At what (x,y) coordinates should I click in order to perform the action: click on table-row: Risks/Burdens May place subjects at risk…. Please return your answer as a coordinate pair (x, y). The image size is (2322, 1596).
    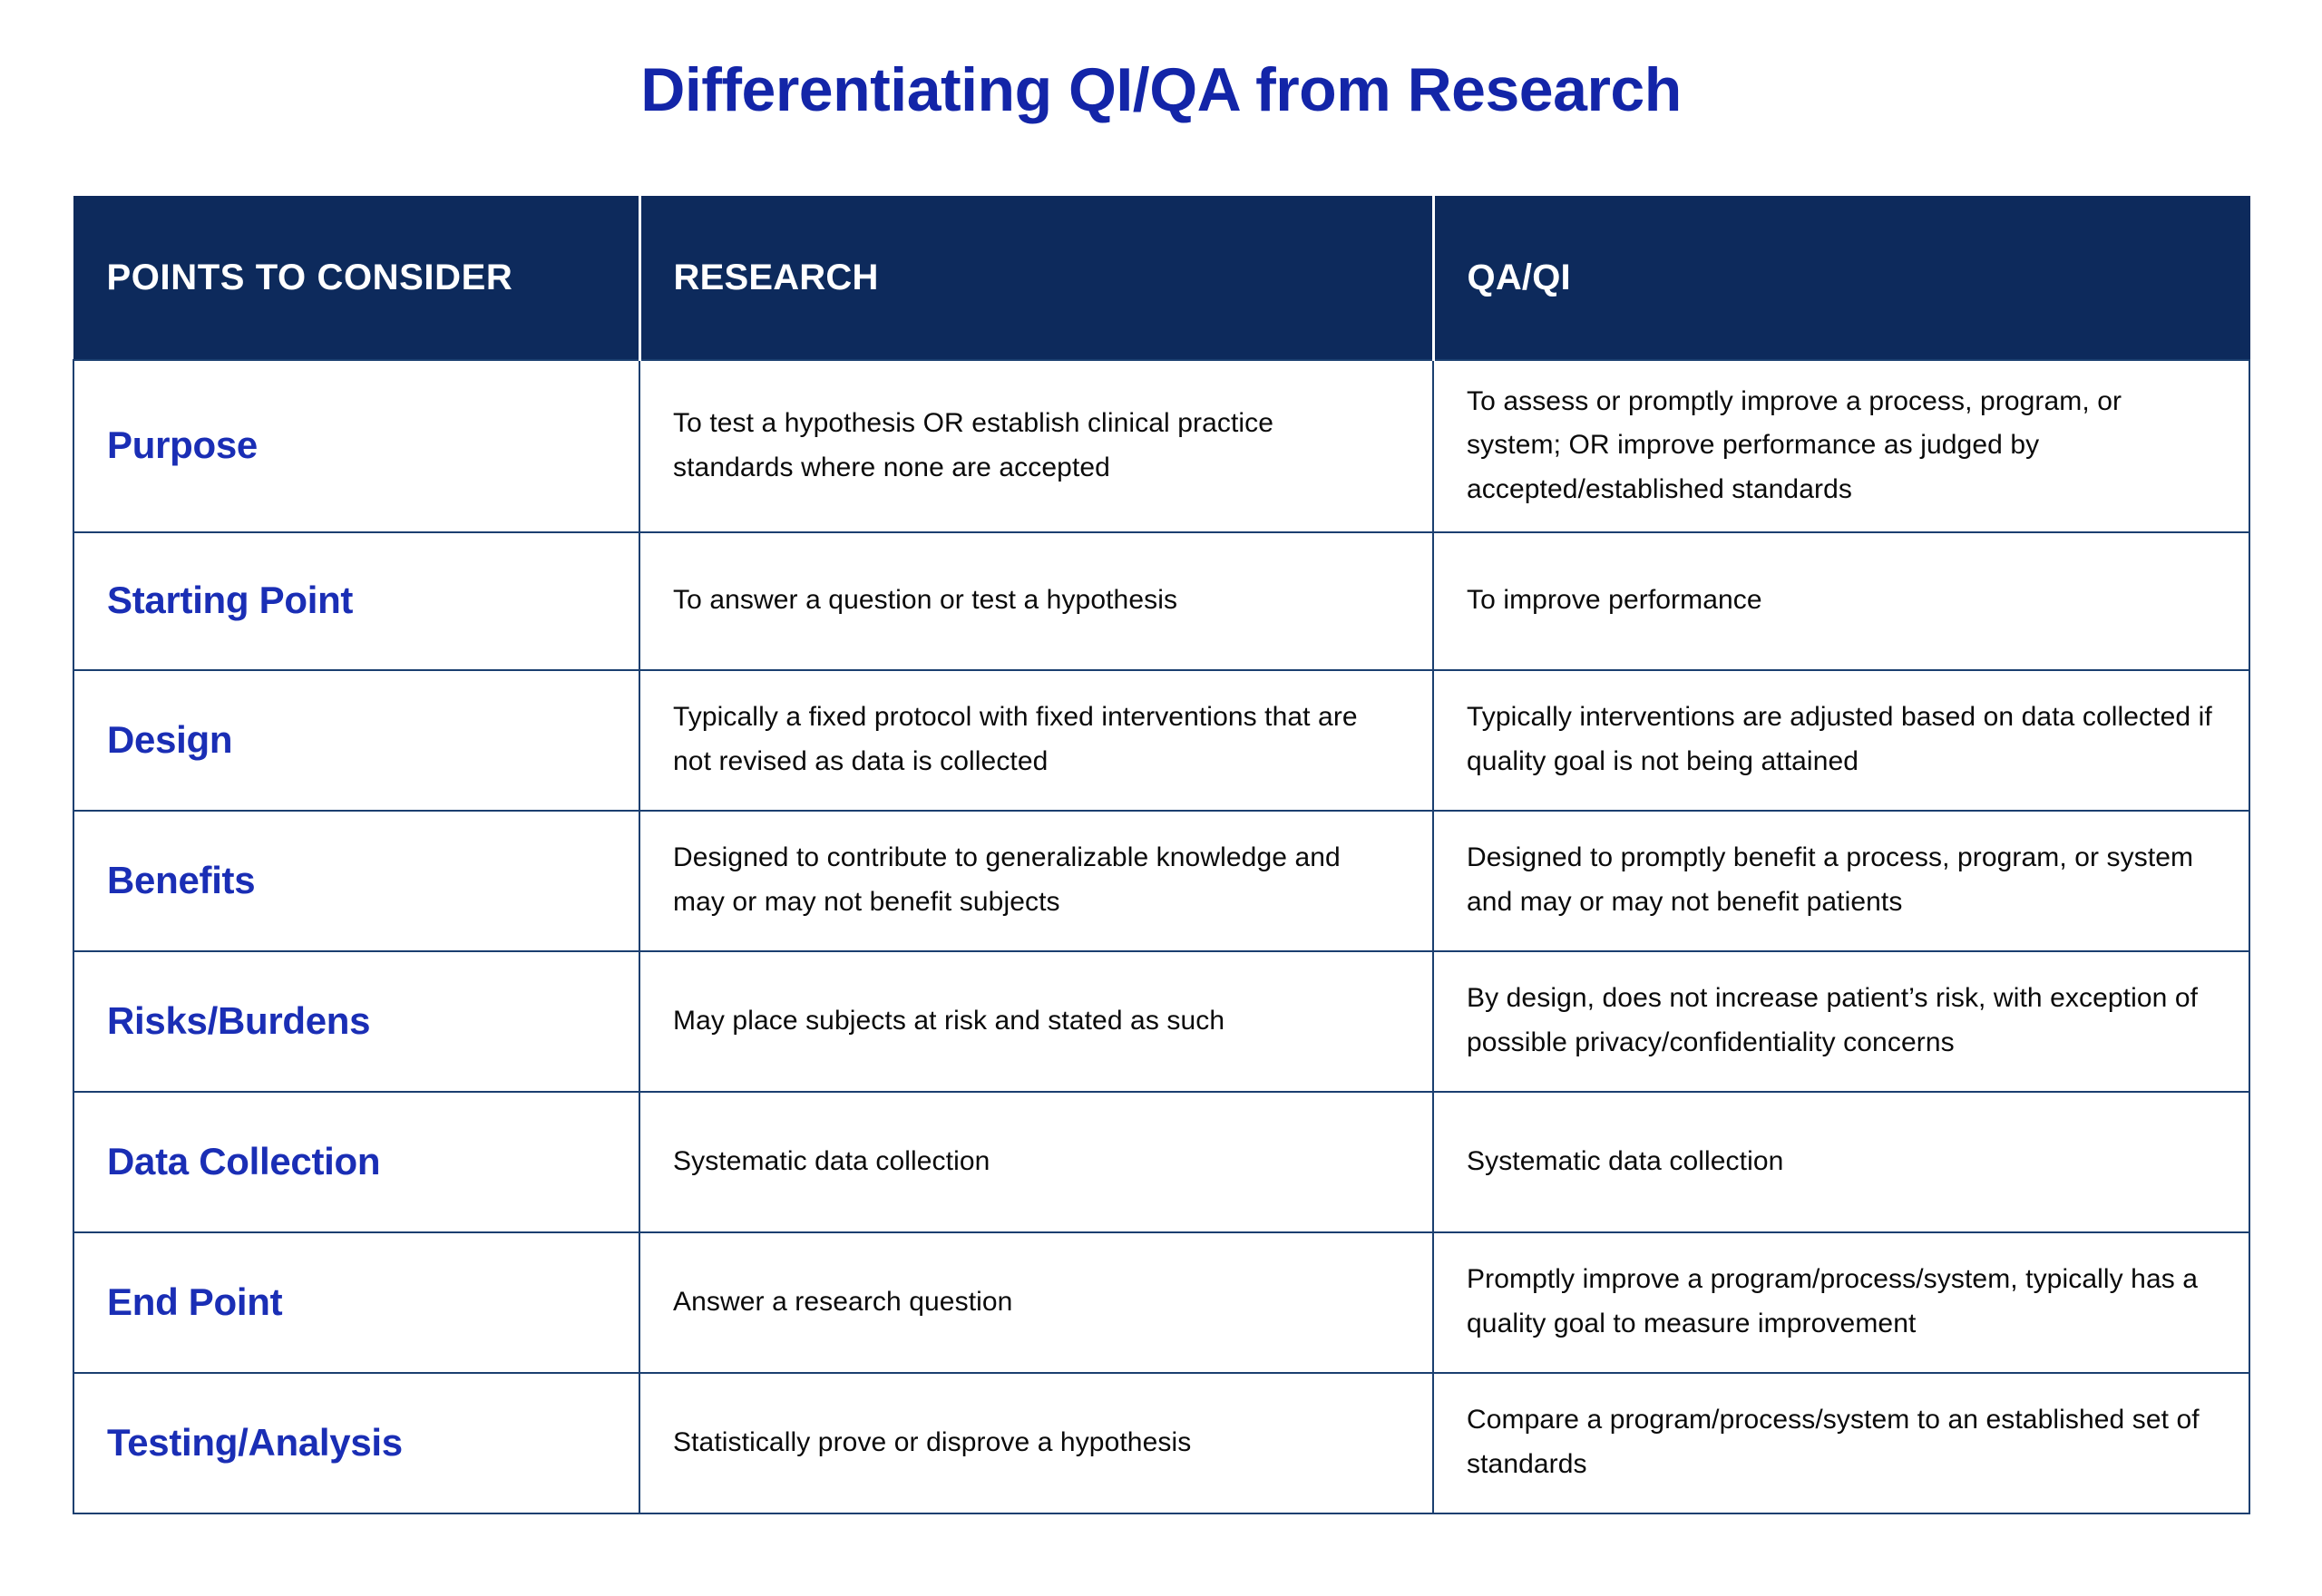
    Looking at the image, I should click on (1161, 1021).